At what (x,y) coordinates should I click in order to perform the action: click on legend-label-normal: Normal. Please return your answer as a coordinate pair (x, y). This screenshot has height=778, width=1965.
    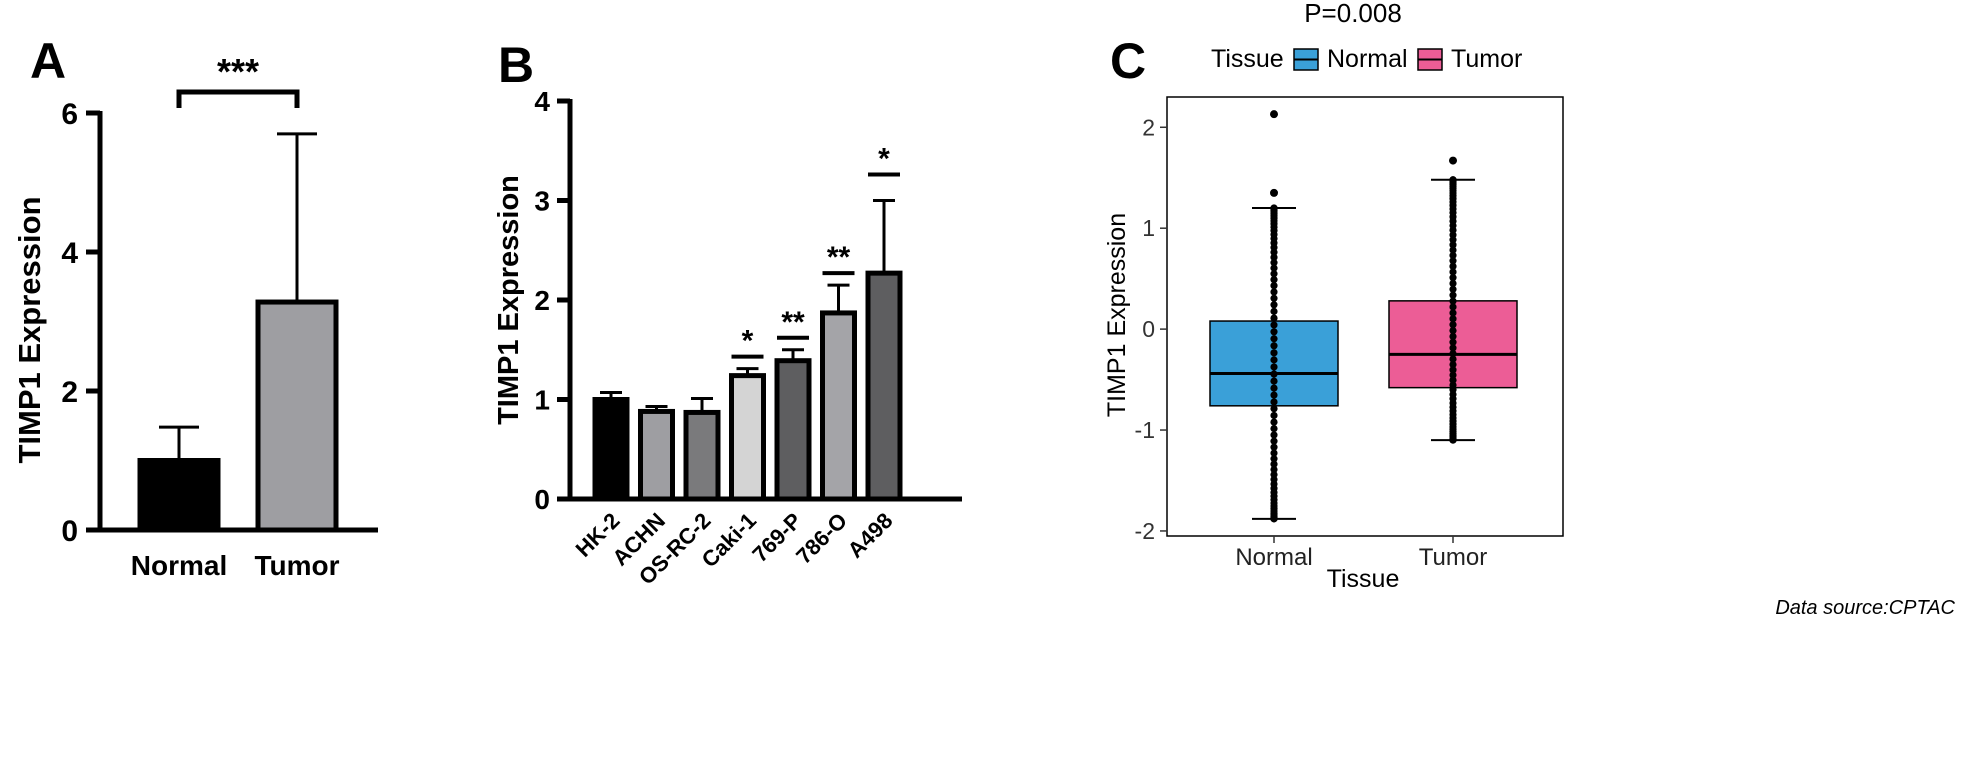
    Looking at the image, I should click on (1367, 59).